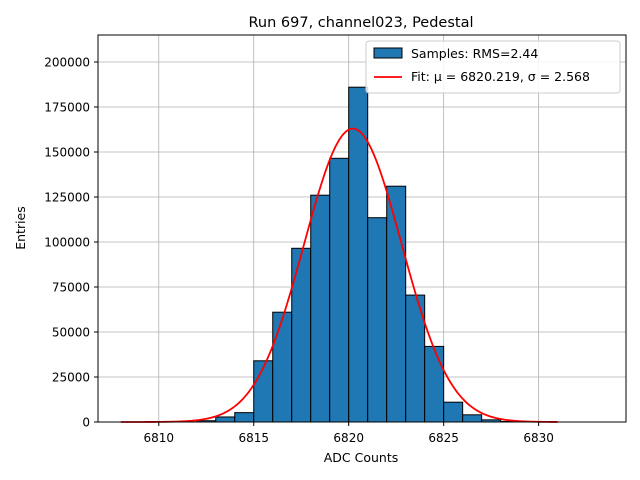 This screenshot has height=480, width=640. Describe the element at coordinates (67, 243) in the screenshot. I see `y-tick-label: 100000` at that location.